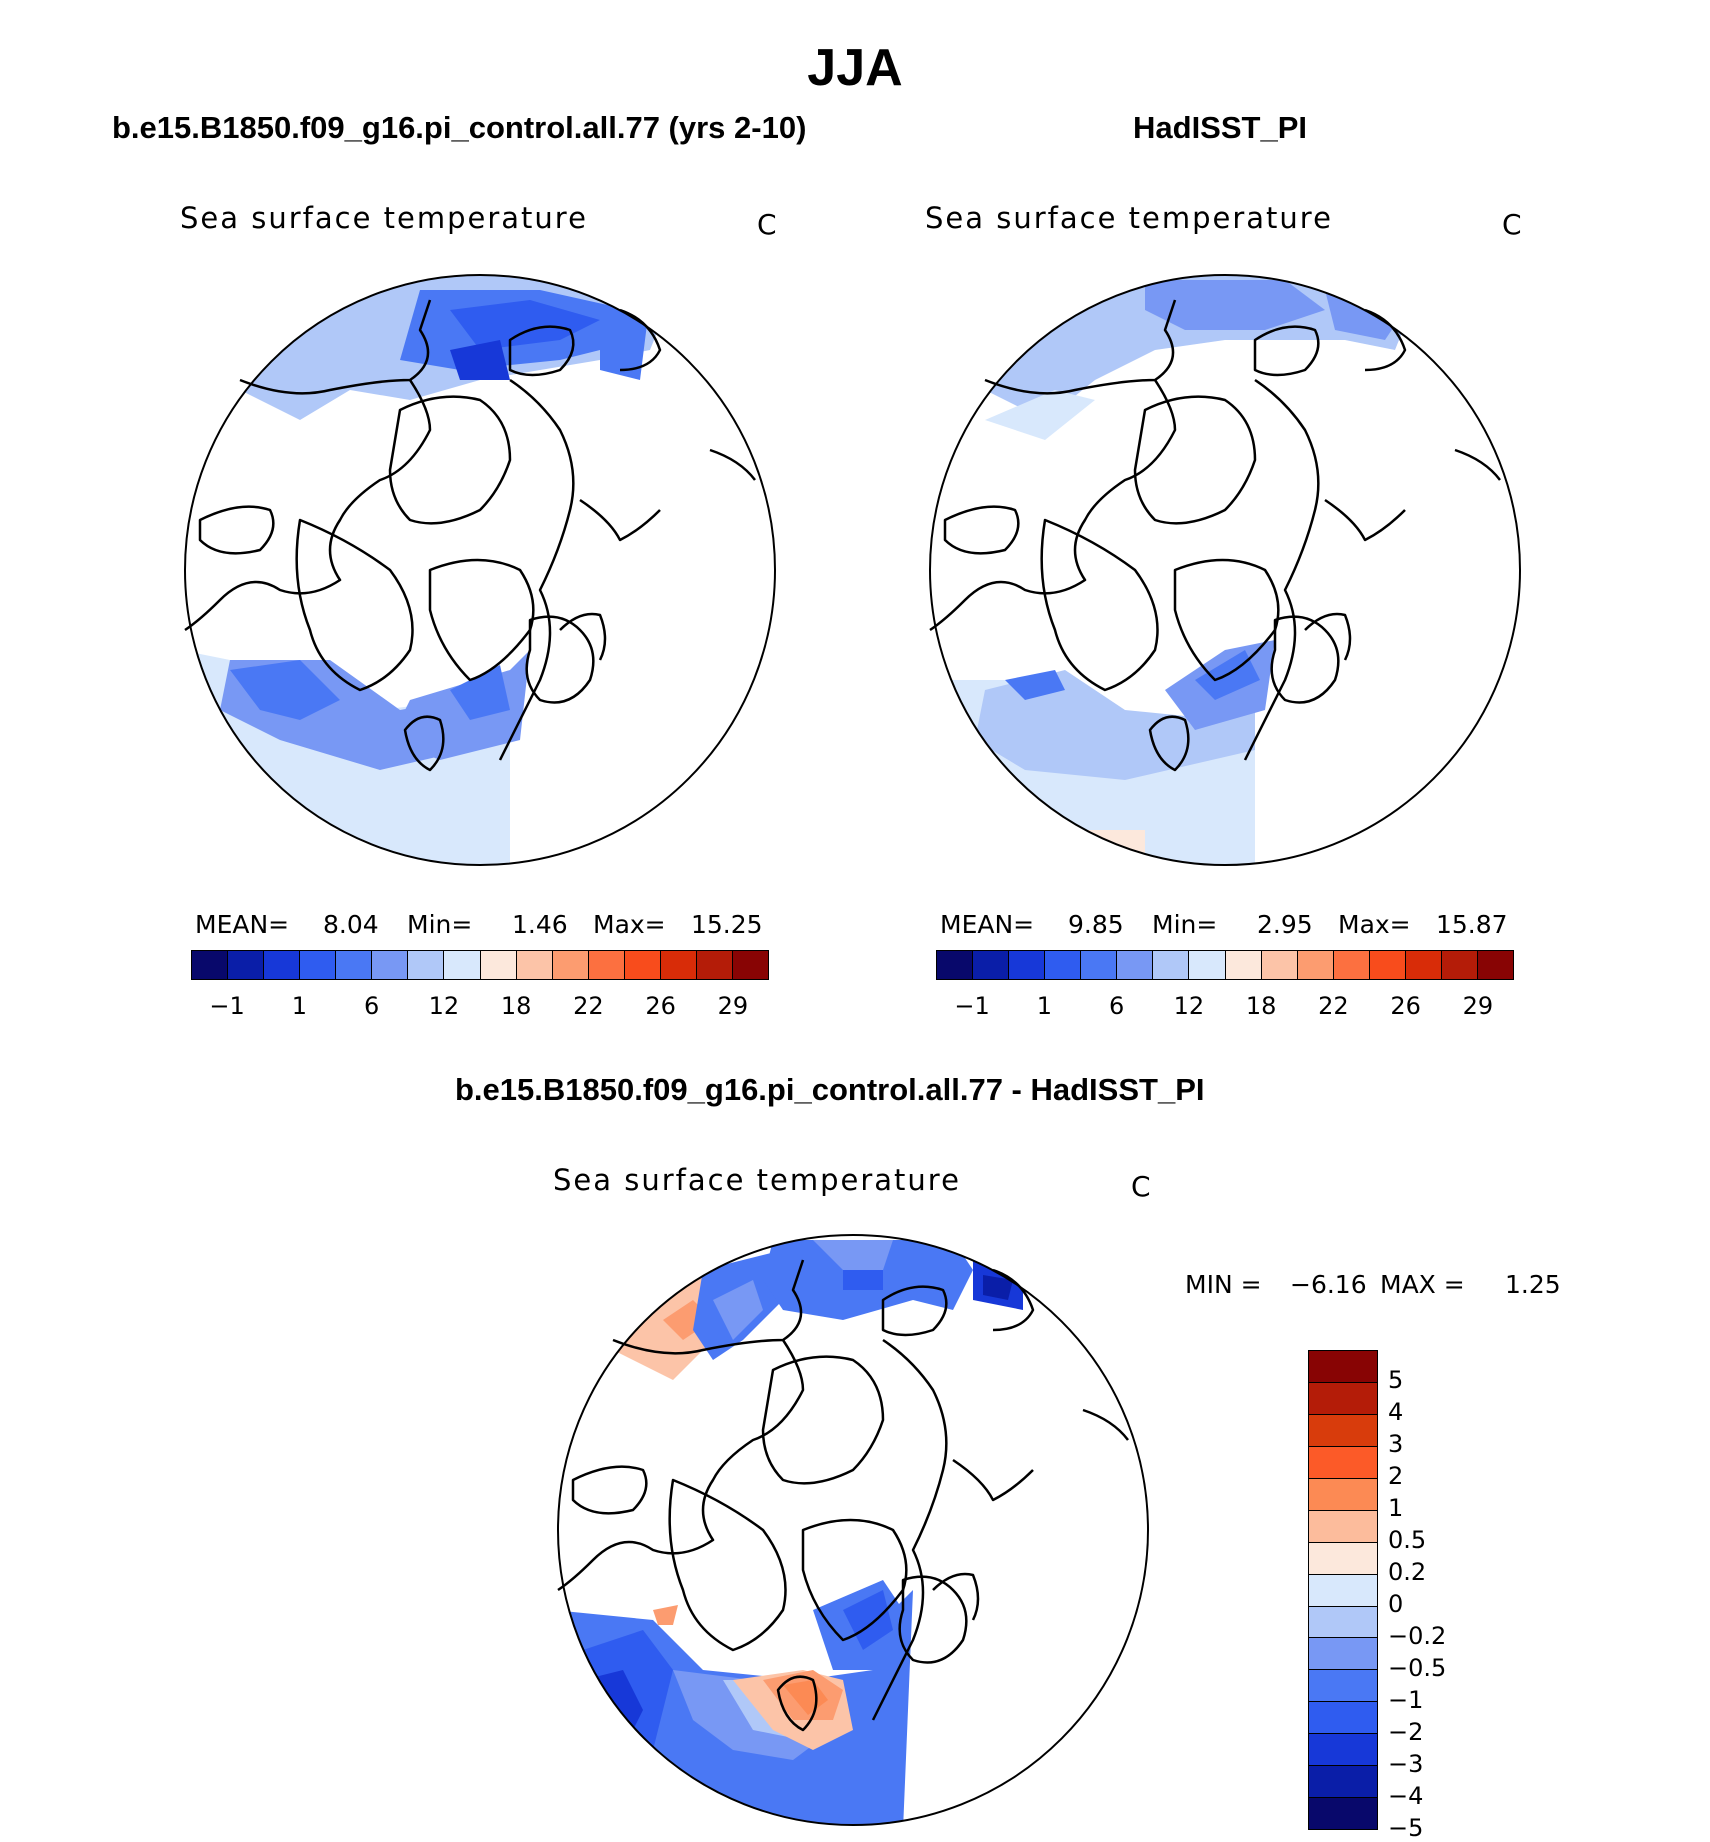  I want to click on panel-right-colorbar, so click(1225, 965).